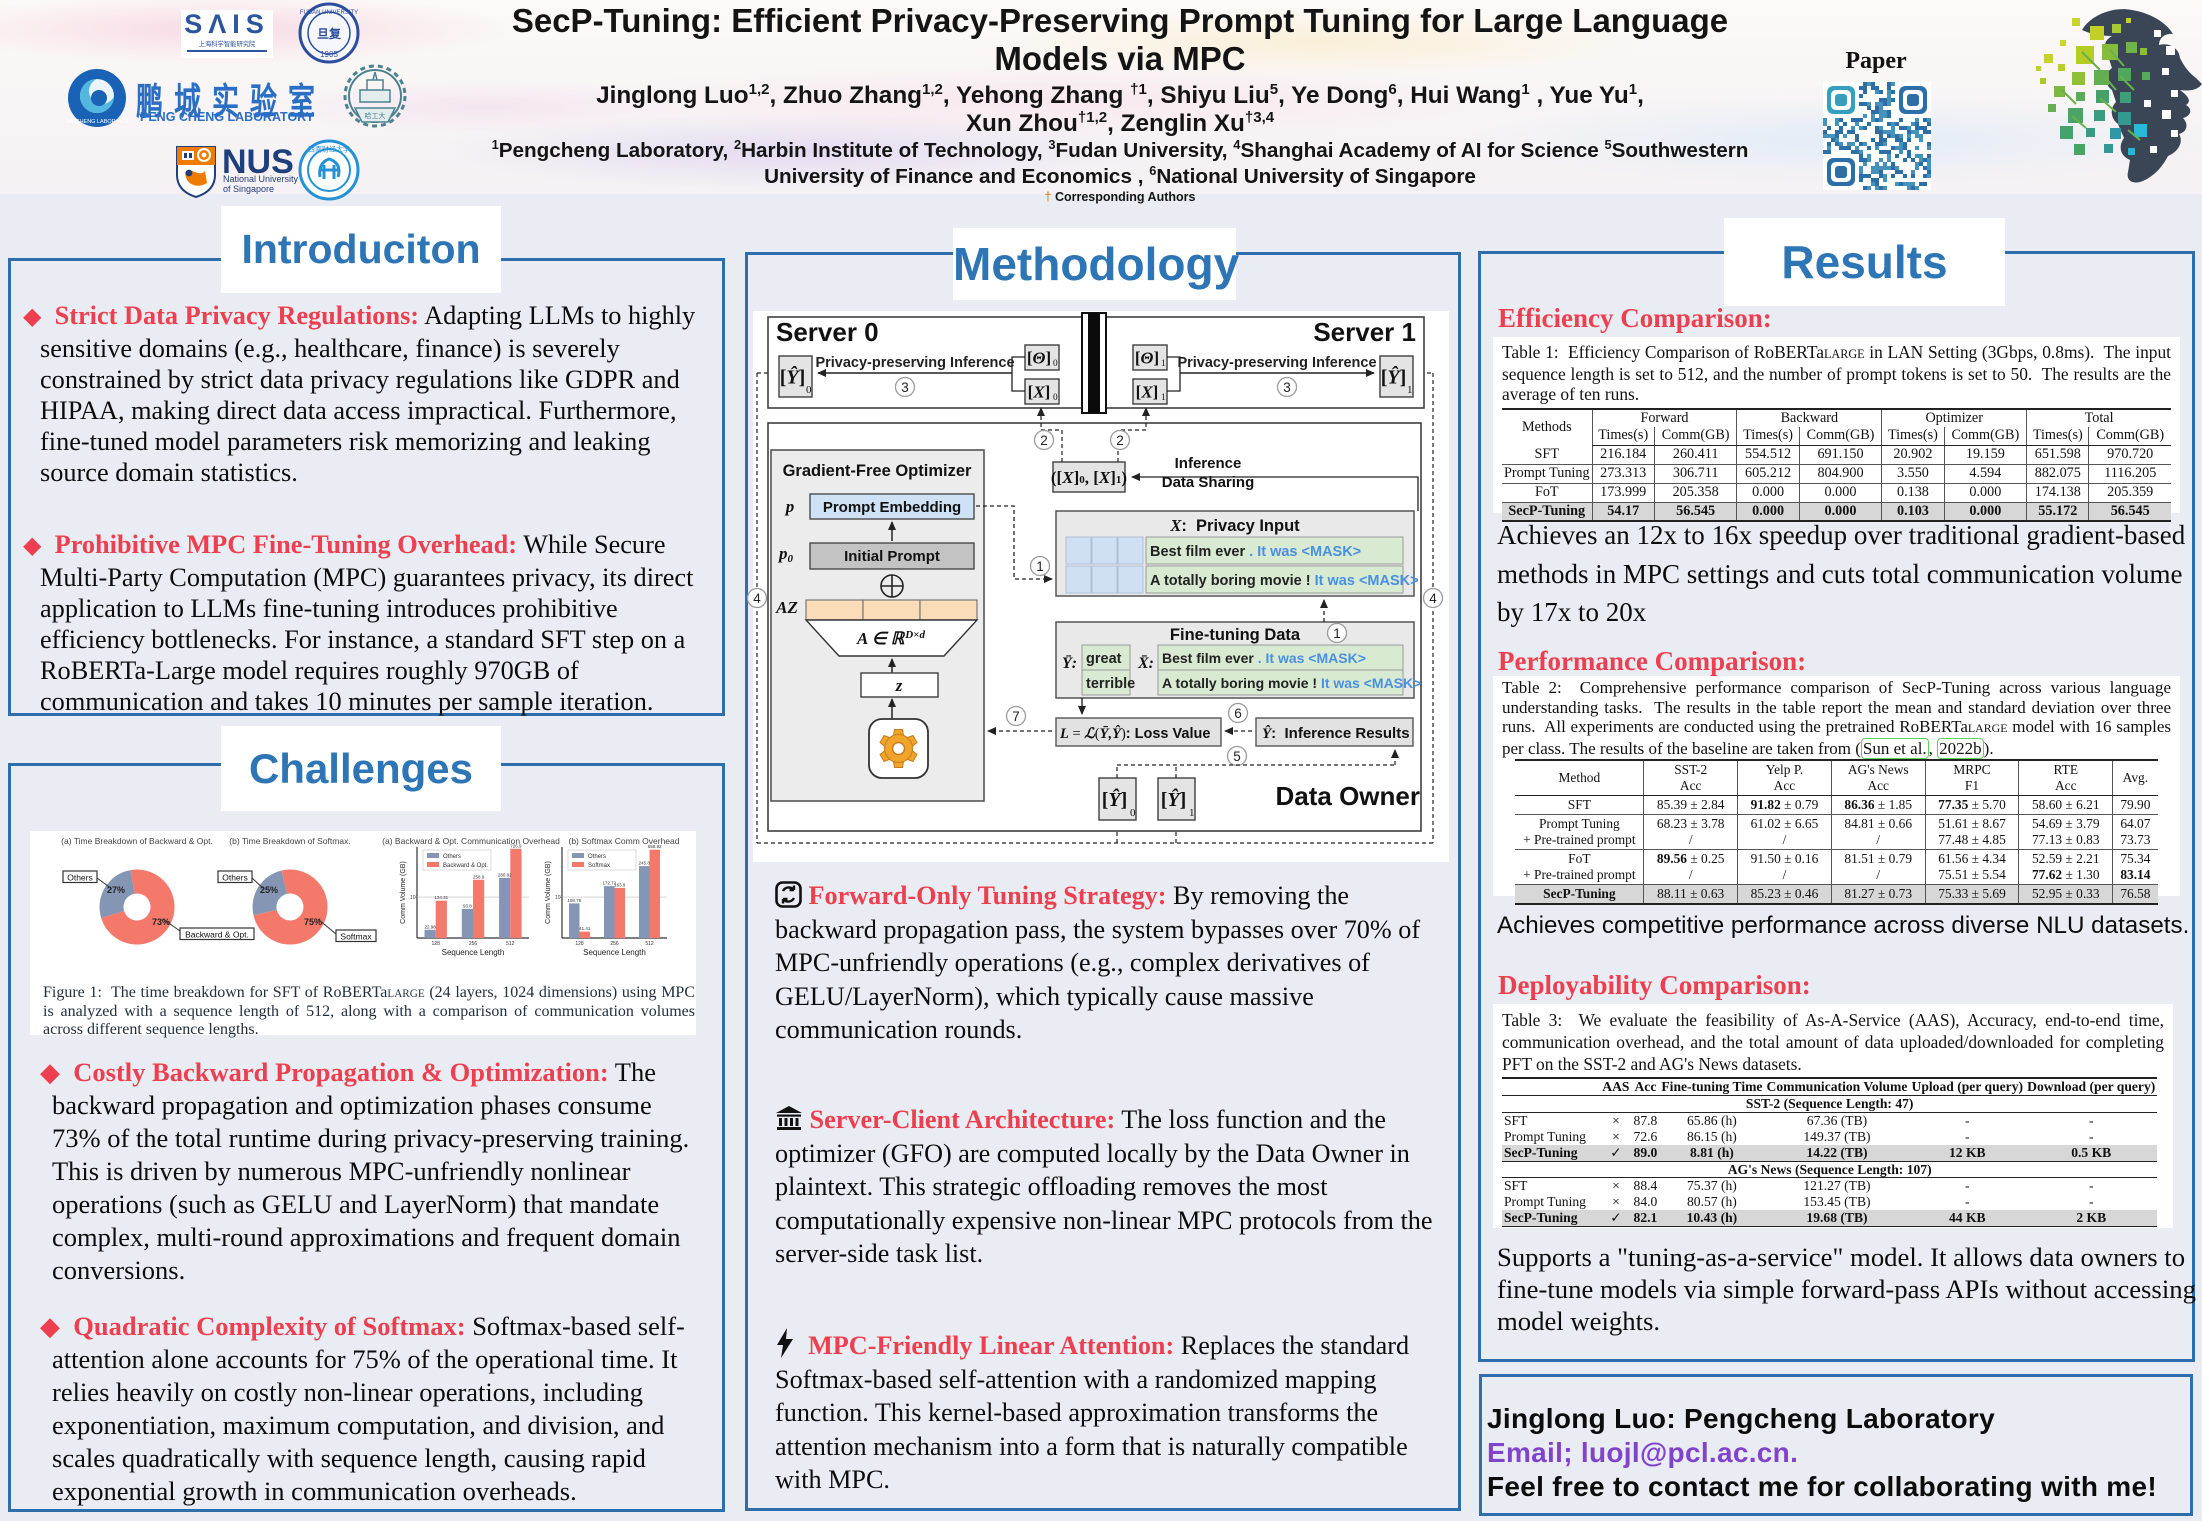 The image size is (2202, 1521). What do you see at coordinates (1208, 482) in the screenshot?
I see `svg-text: Data Sharing` at bounding box center [1208, 482].